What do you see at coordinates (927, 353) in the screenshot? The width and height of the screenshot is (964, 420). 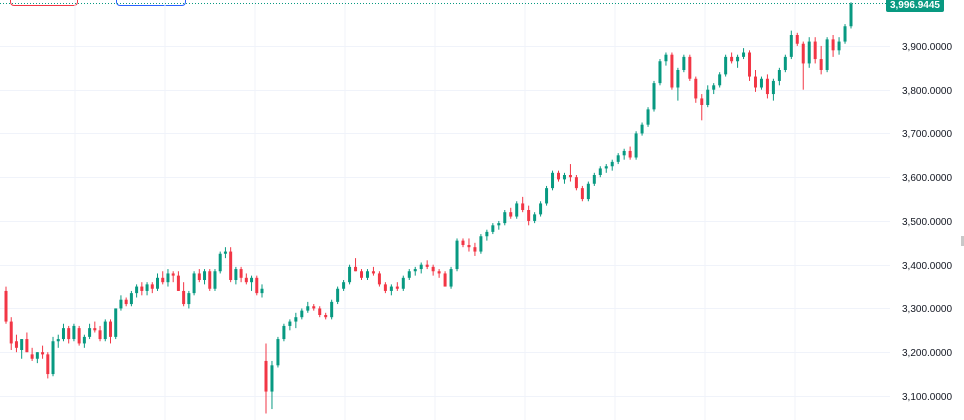 I see `y-tick-label: 3,200.0000` at bounding box center [927, 353].